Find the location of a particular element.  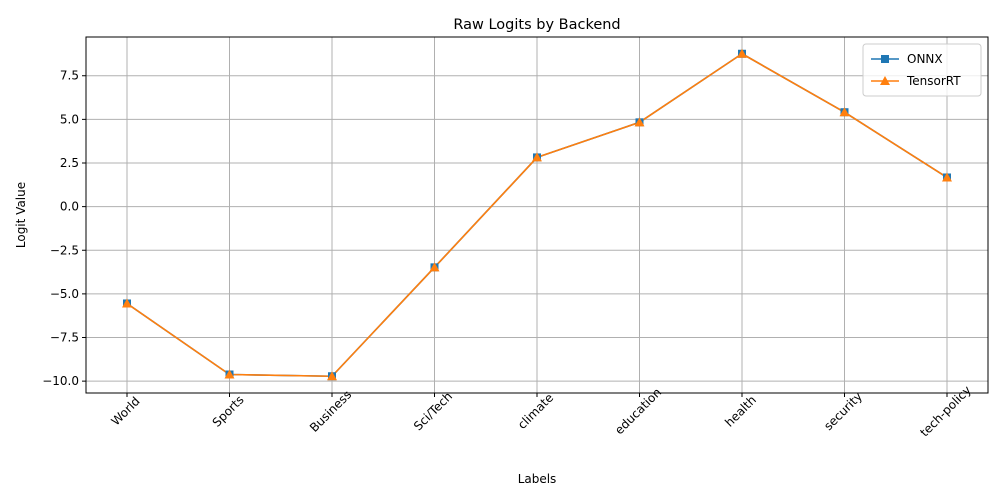

y-tick-label: 0.0 is located at coordinates (69, 207).